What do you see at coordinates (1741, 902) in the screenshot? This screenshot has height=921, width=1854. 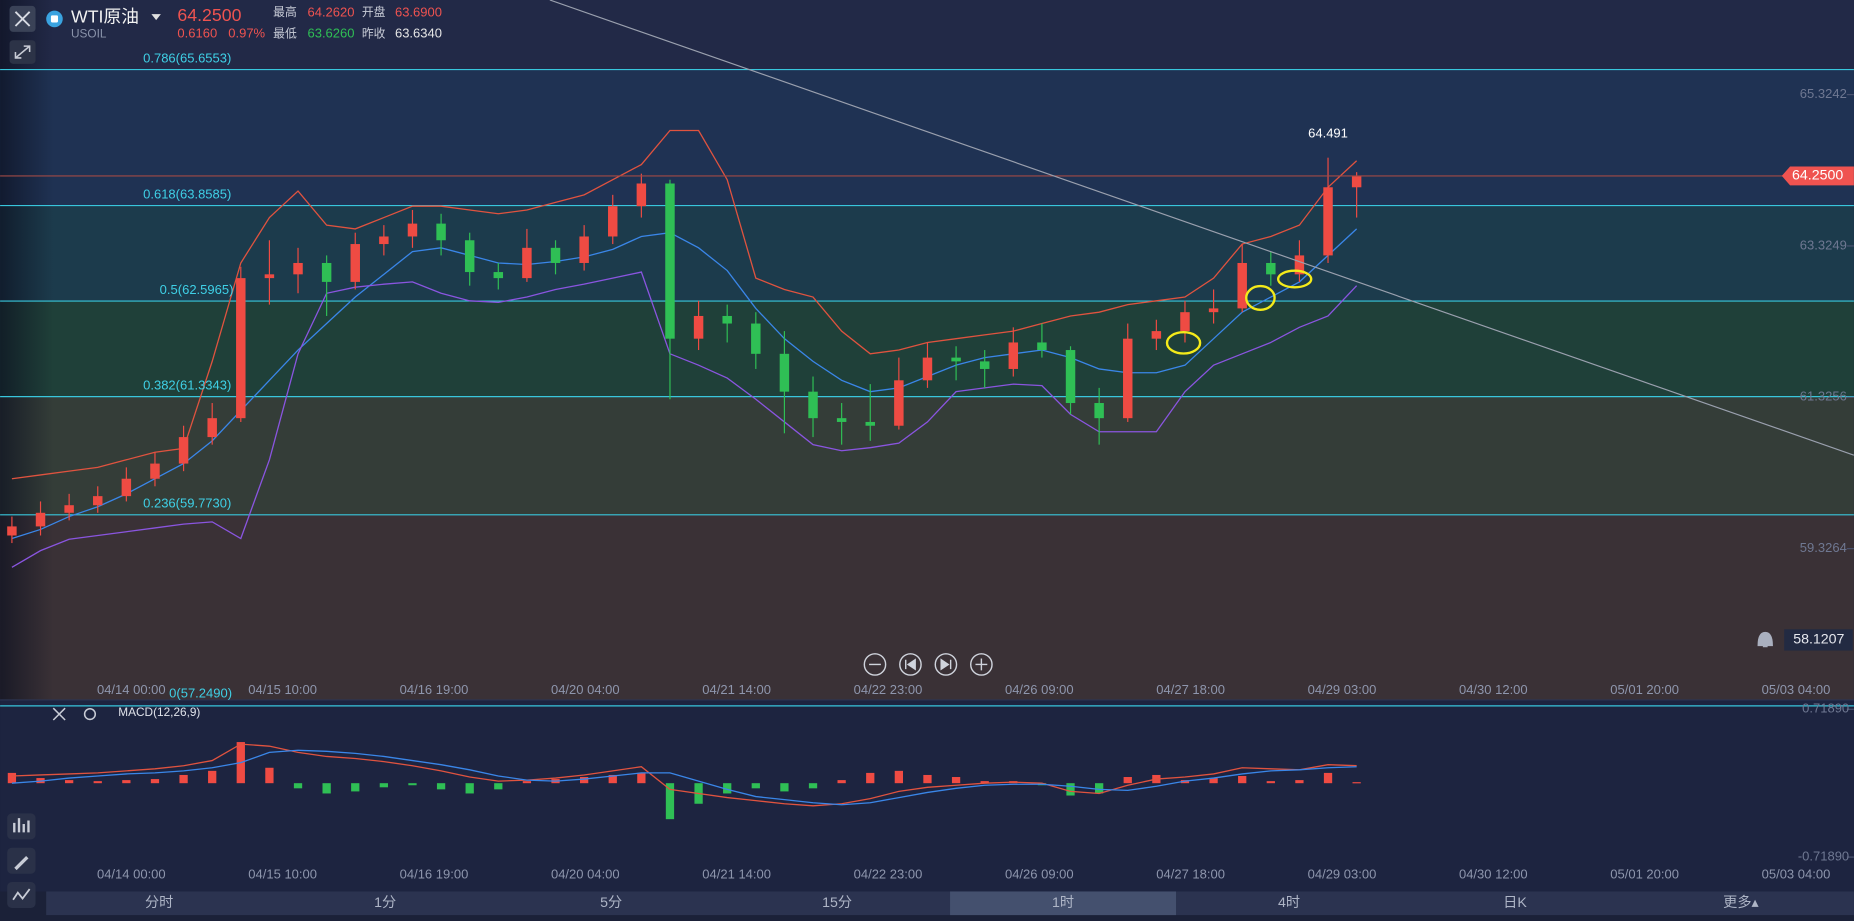 I see `tab: 更多▴` at bounding box center [1741, 902].